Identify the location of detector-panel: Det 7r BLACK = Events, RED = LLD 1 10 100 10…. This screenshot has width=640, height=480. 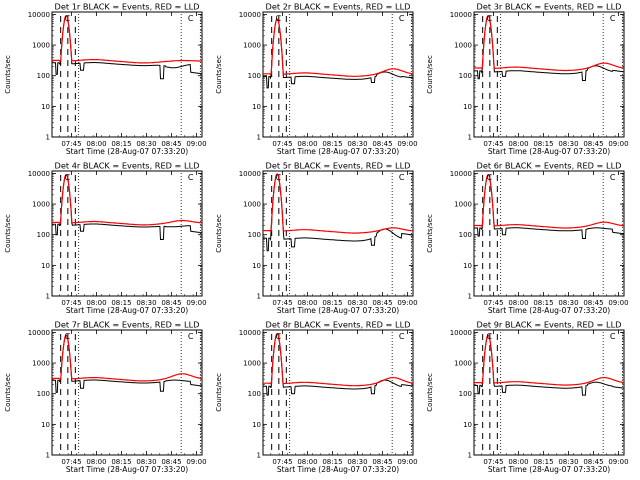
(105, 397).